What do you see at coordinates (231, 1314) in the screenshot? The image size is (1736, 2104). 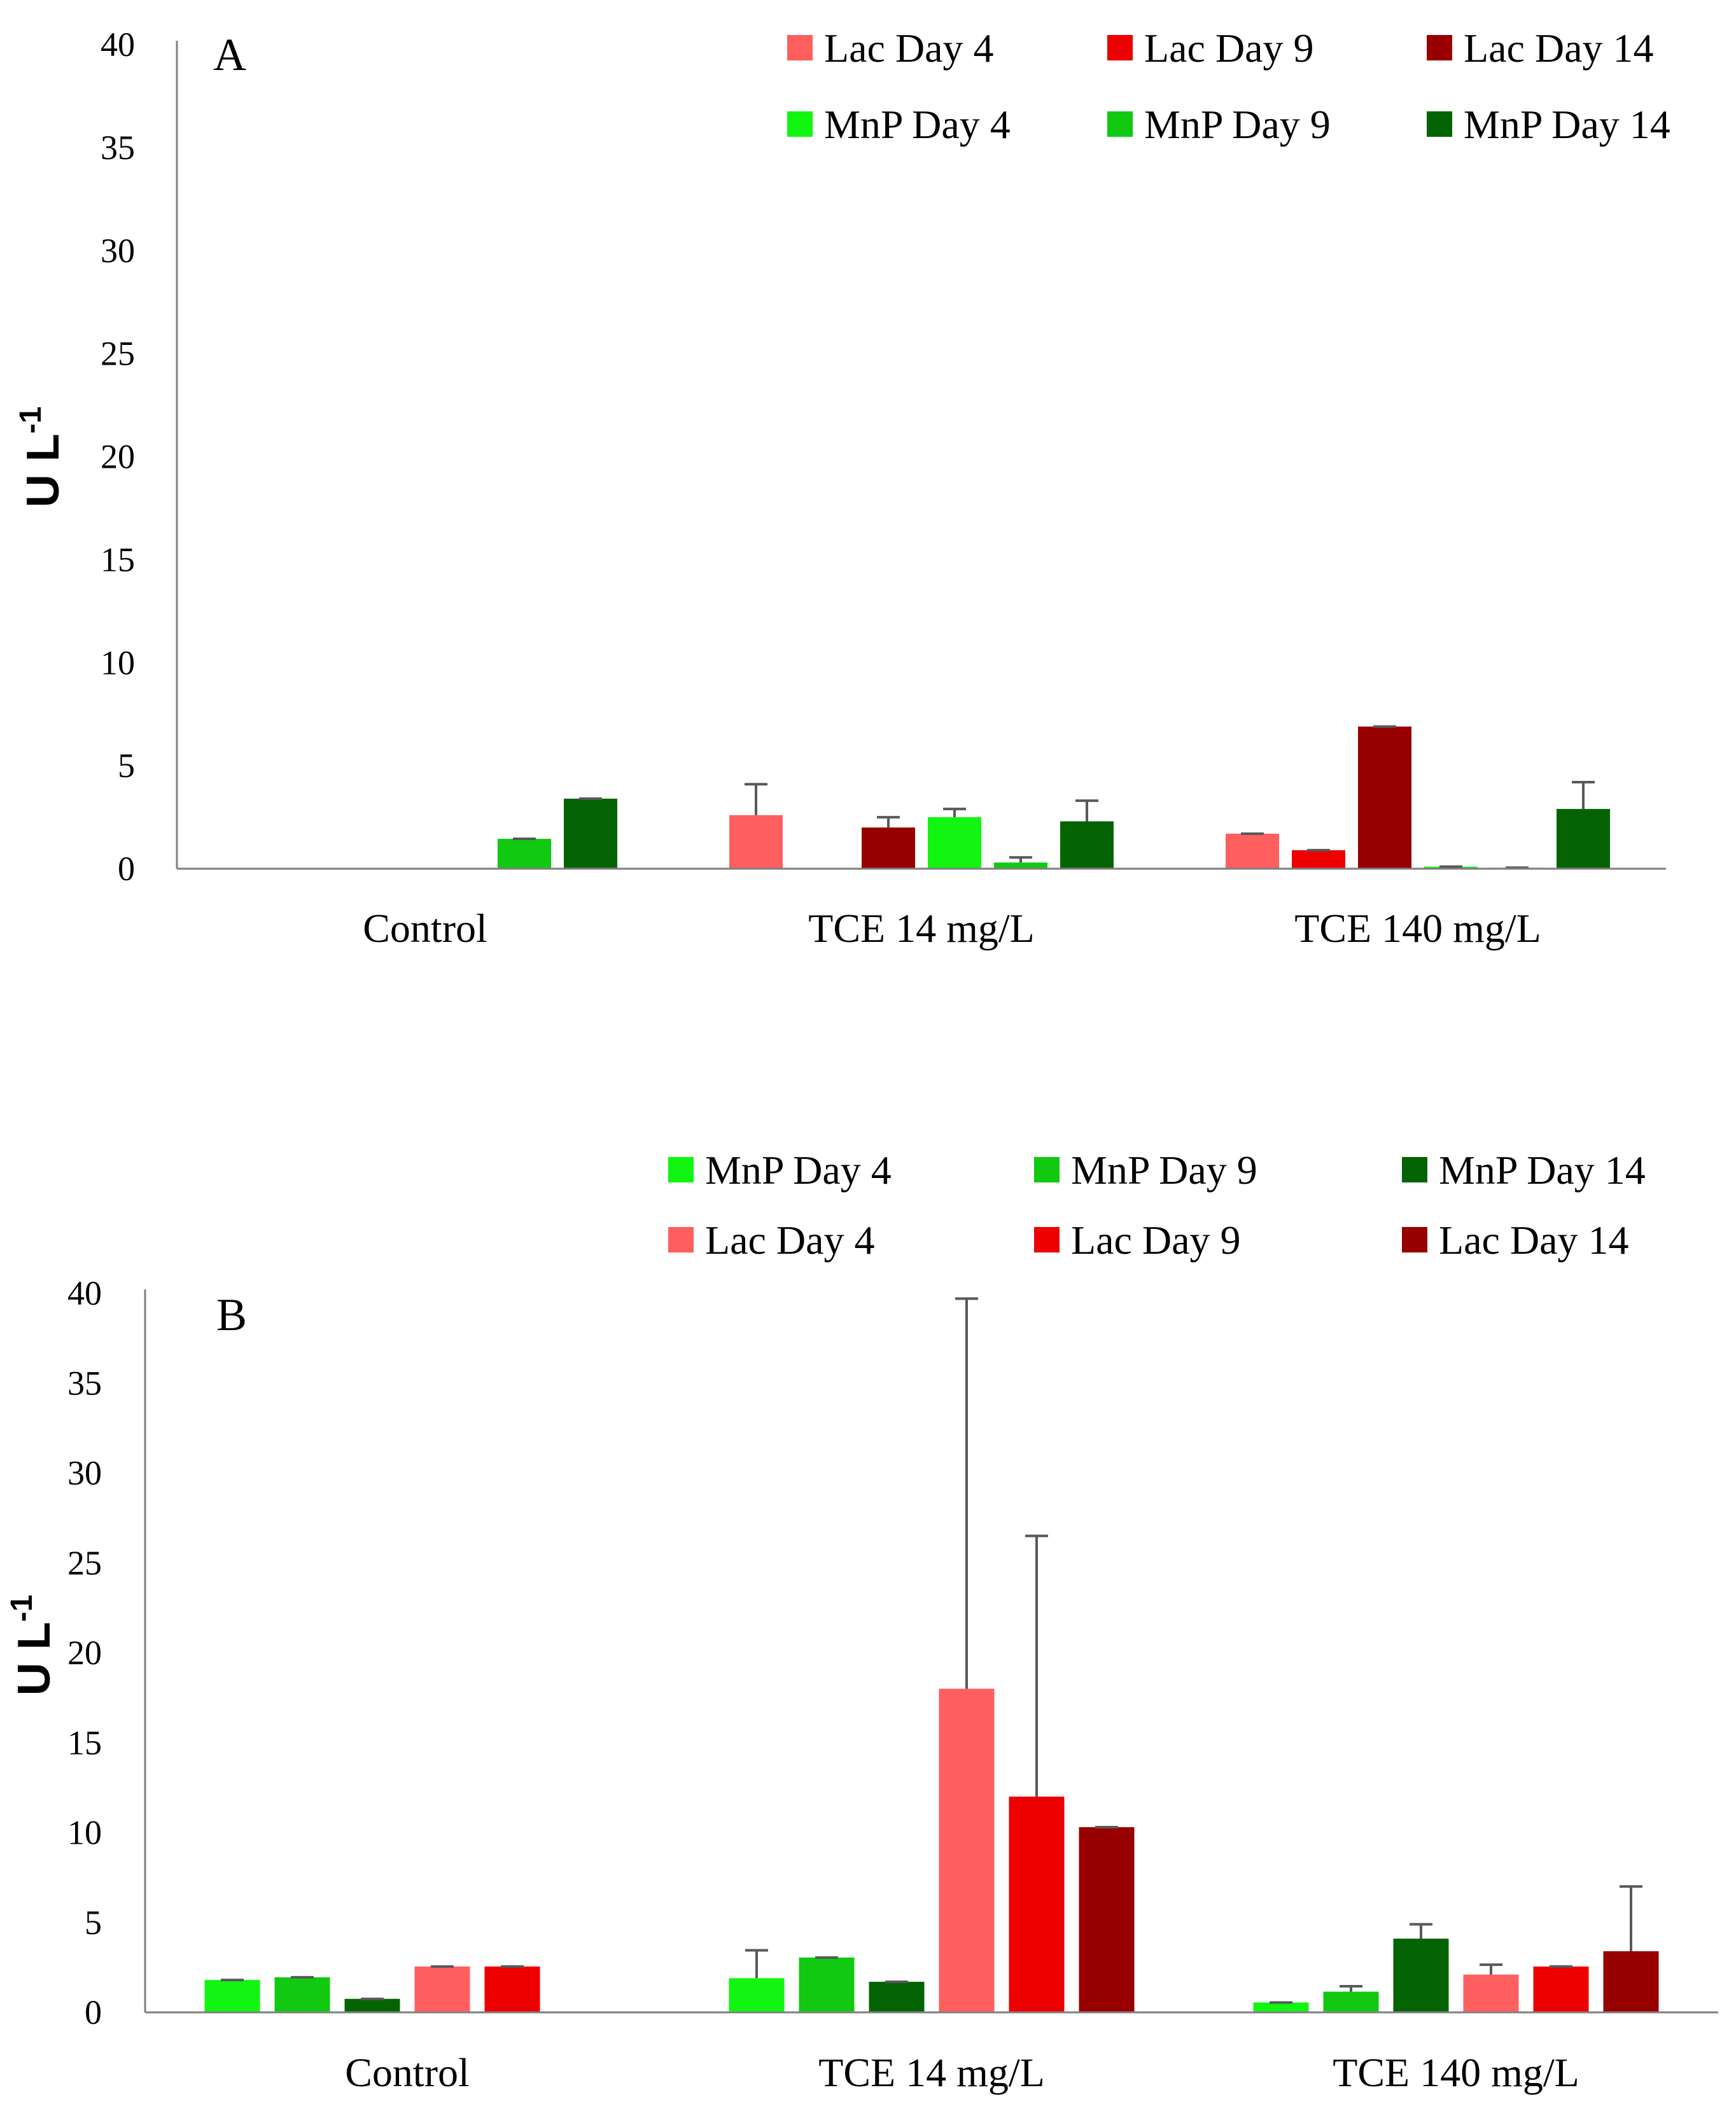 I see `panel-label: B` at bounding box center [231, 1314].